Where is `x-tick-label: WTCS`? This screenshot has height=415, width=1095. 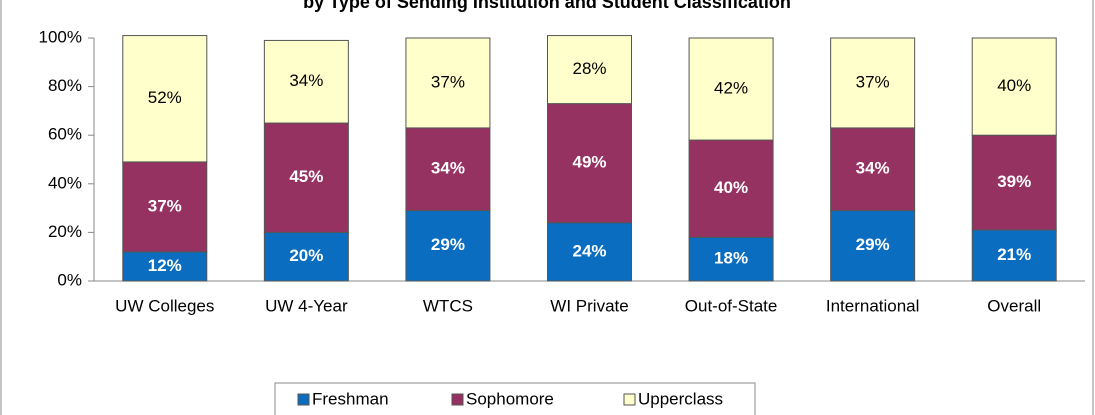 x-tick-label: WTCS is located at coordinates (448, 305).